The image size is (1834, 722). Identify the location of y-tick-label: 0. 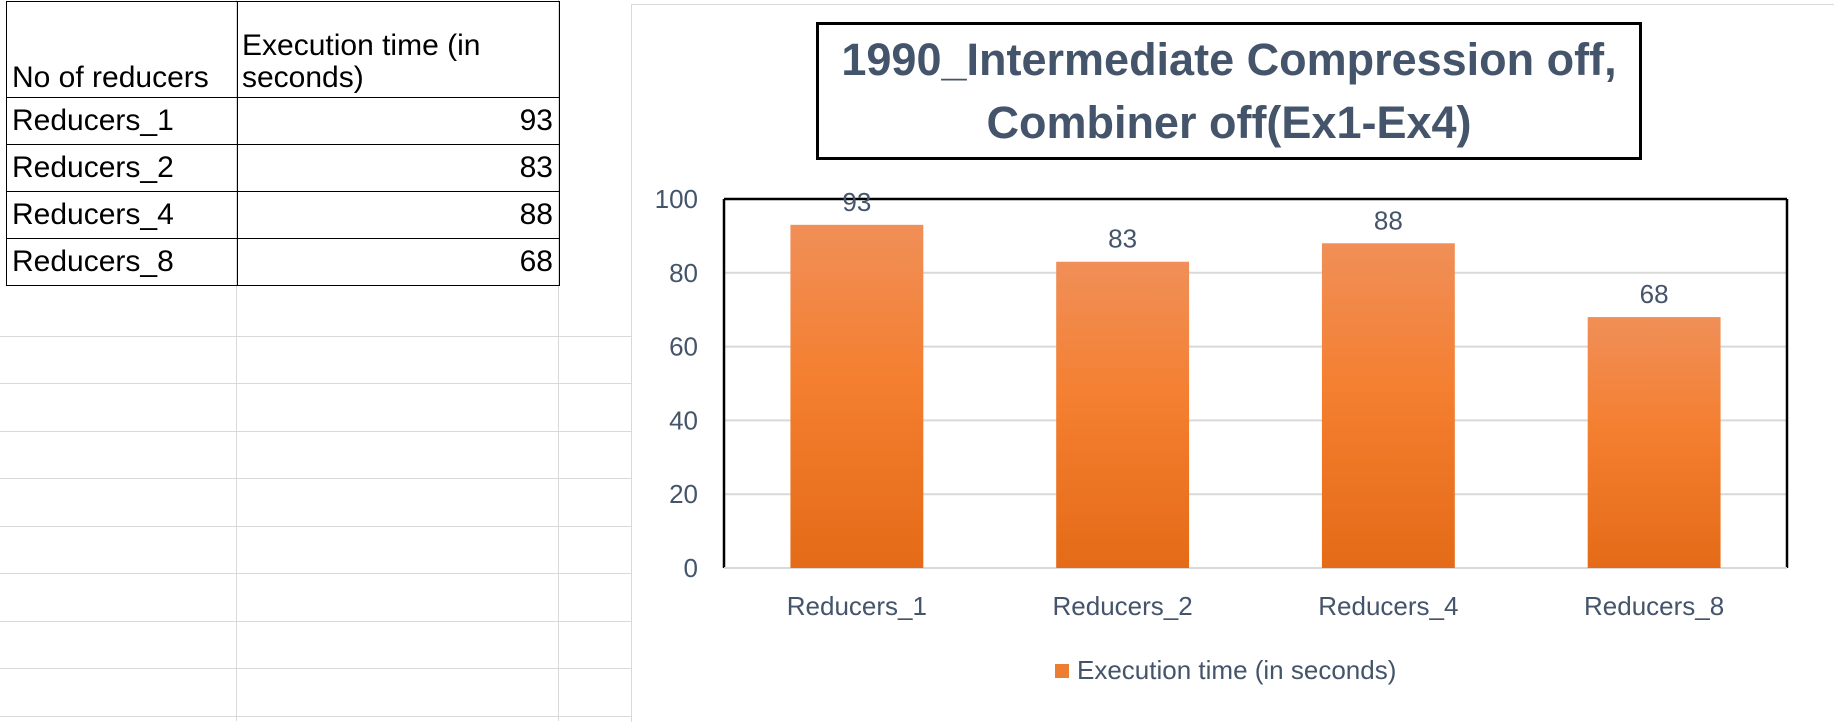
(691, 568).